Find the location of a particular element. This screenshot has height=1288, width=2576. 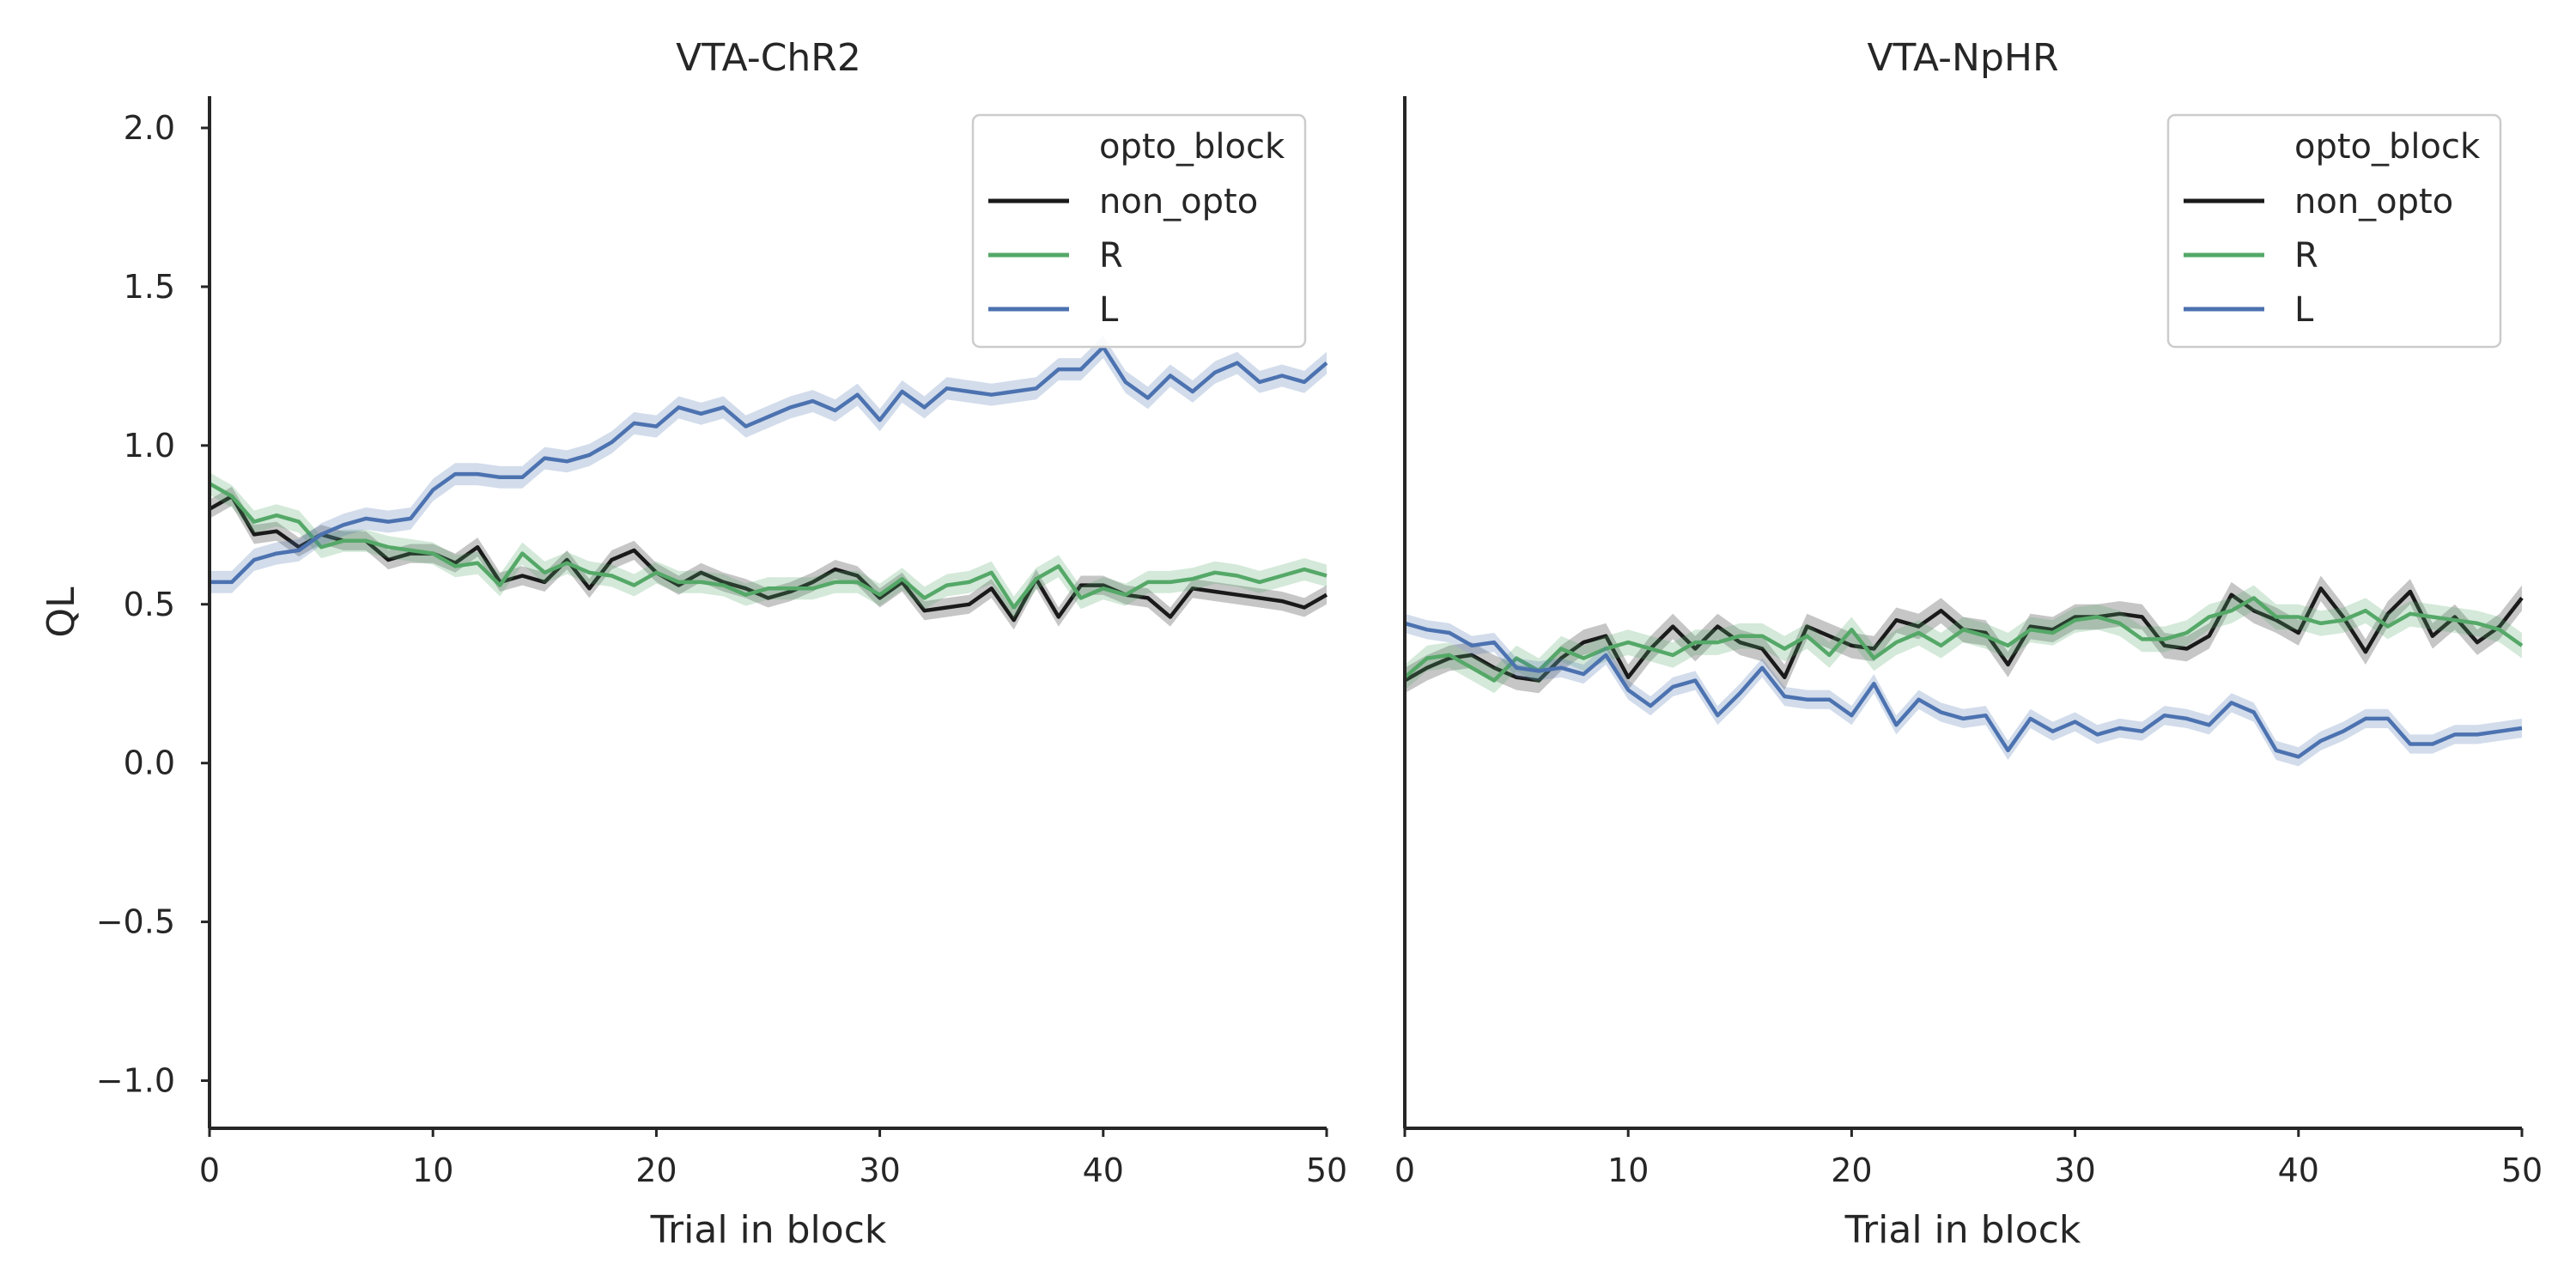

y-ticks: −1.0 −0.5 0.0 0.5 1.0 1.5 2.0 is located at coordinates (153, 605).